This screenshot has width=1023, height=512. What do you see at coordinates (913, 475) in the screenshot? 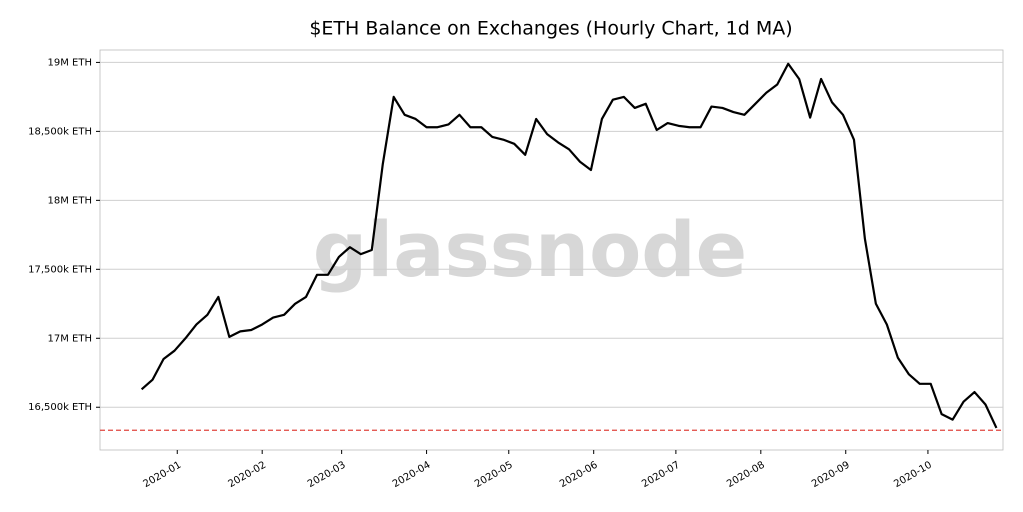
I see `x-tick-label: 2020-10` at bounding box center [913, 475].